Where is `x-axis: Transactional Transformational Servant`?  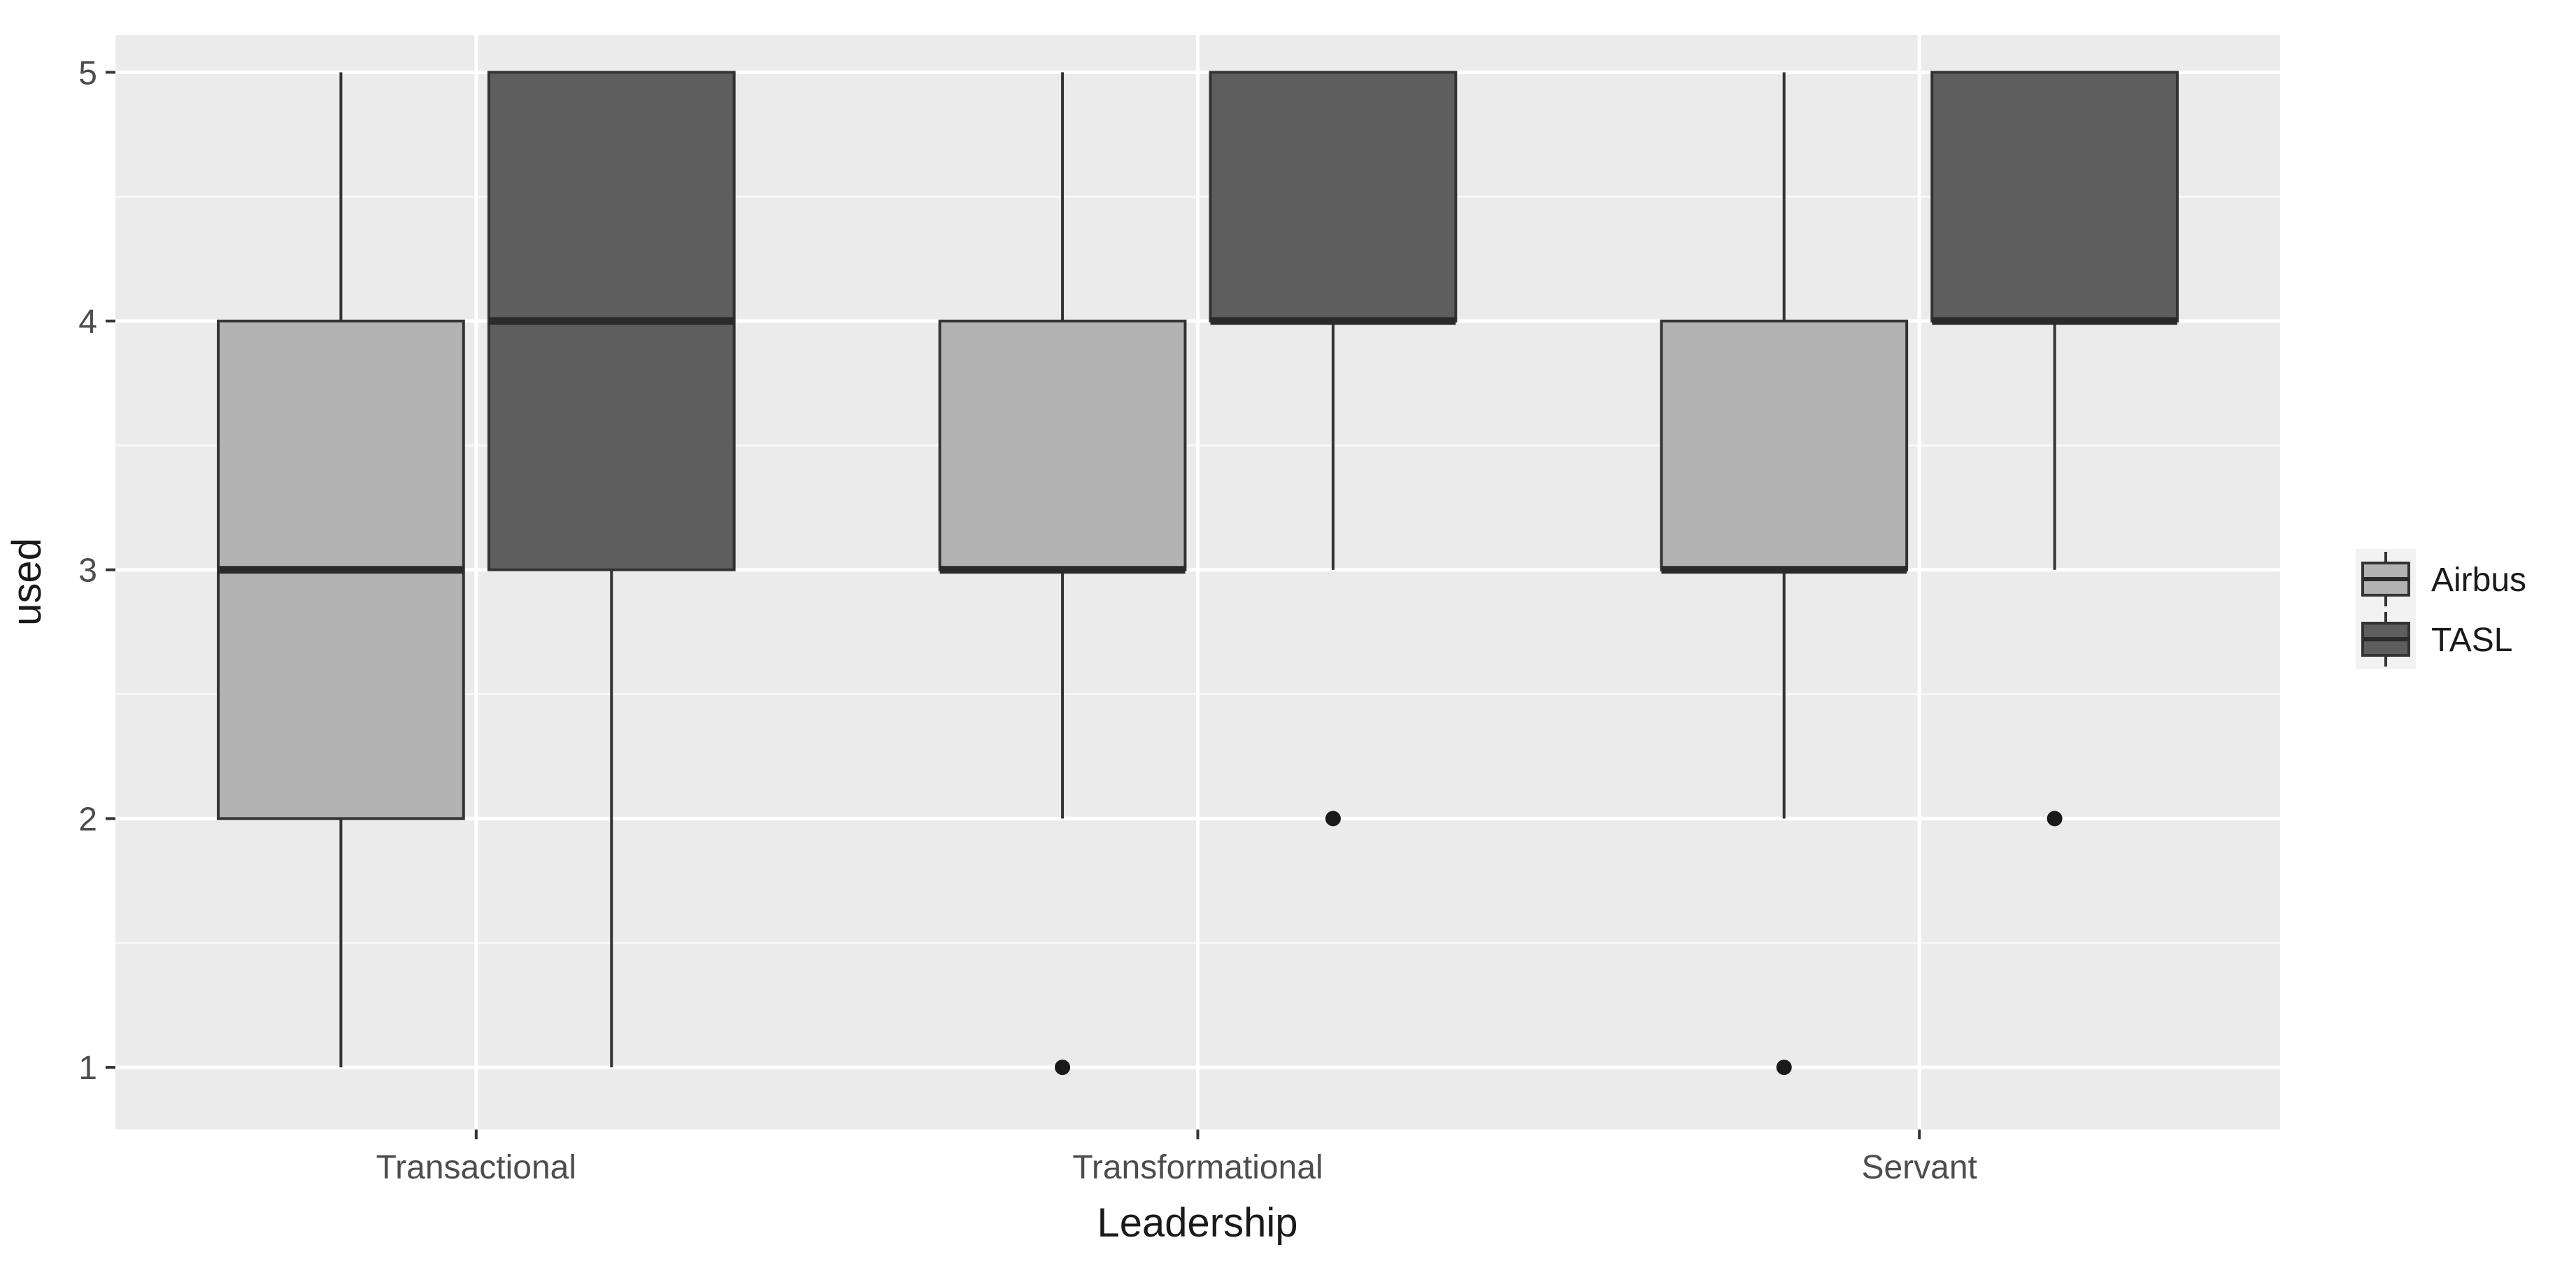
x-axis: Transactional Transformational Servant is located at coordinates (1176, 1158).